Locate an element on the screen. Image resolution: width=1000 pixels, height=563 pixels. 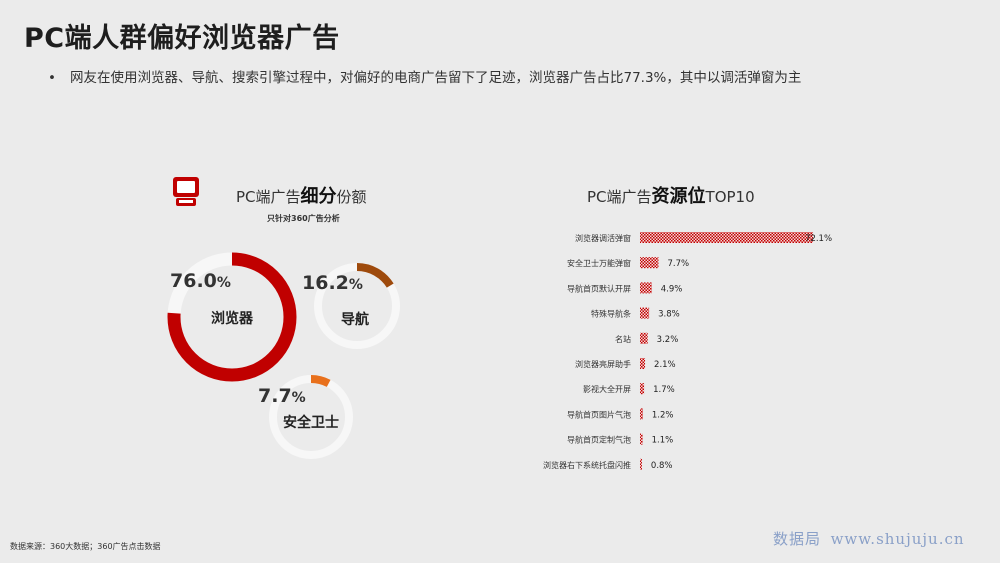
donut-arc-nav is located at coordinates (357, 306).